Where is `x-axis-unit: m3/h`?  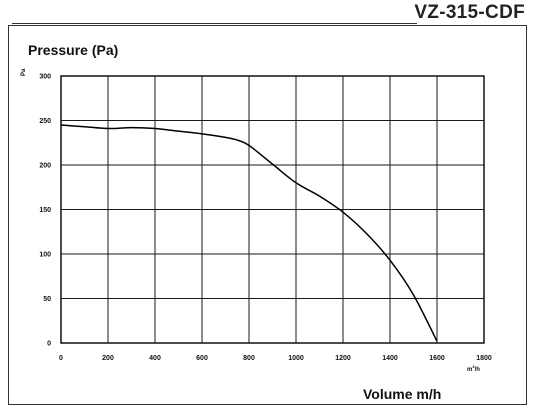
x-axis-unit: m3/h is located at coordinates (473, 368).